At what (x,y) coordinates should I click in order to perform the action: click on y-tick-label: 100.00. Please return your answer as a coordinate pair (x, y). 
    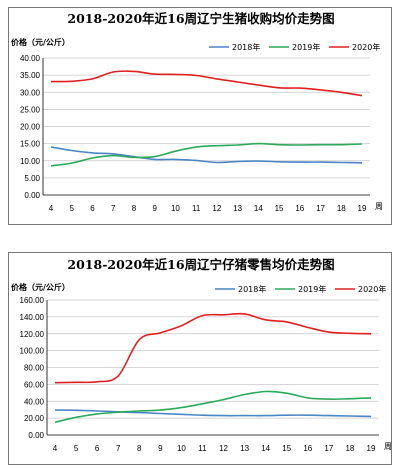
    Looking at the image, I should click on (32, 351).